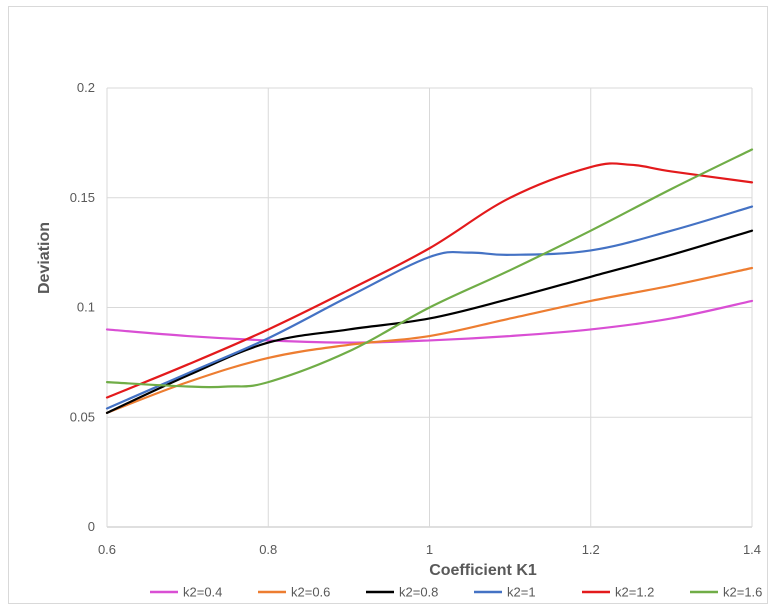  What do you see at coordinates (44, 258) in the screenshot?
I see `y-axis-title: Deviation` at bounding box center [44, 258].